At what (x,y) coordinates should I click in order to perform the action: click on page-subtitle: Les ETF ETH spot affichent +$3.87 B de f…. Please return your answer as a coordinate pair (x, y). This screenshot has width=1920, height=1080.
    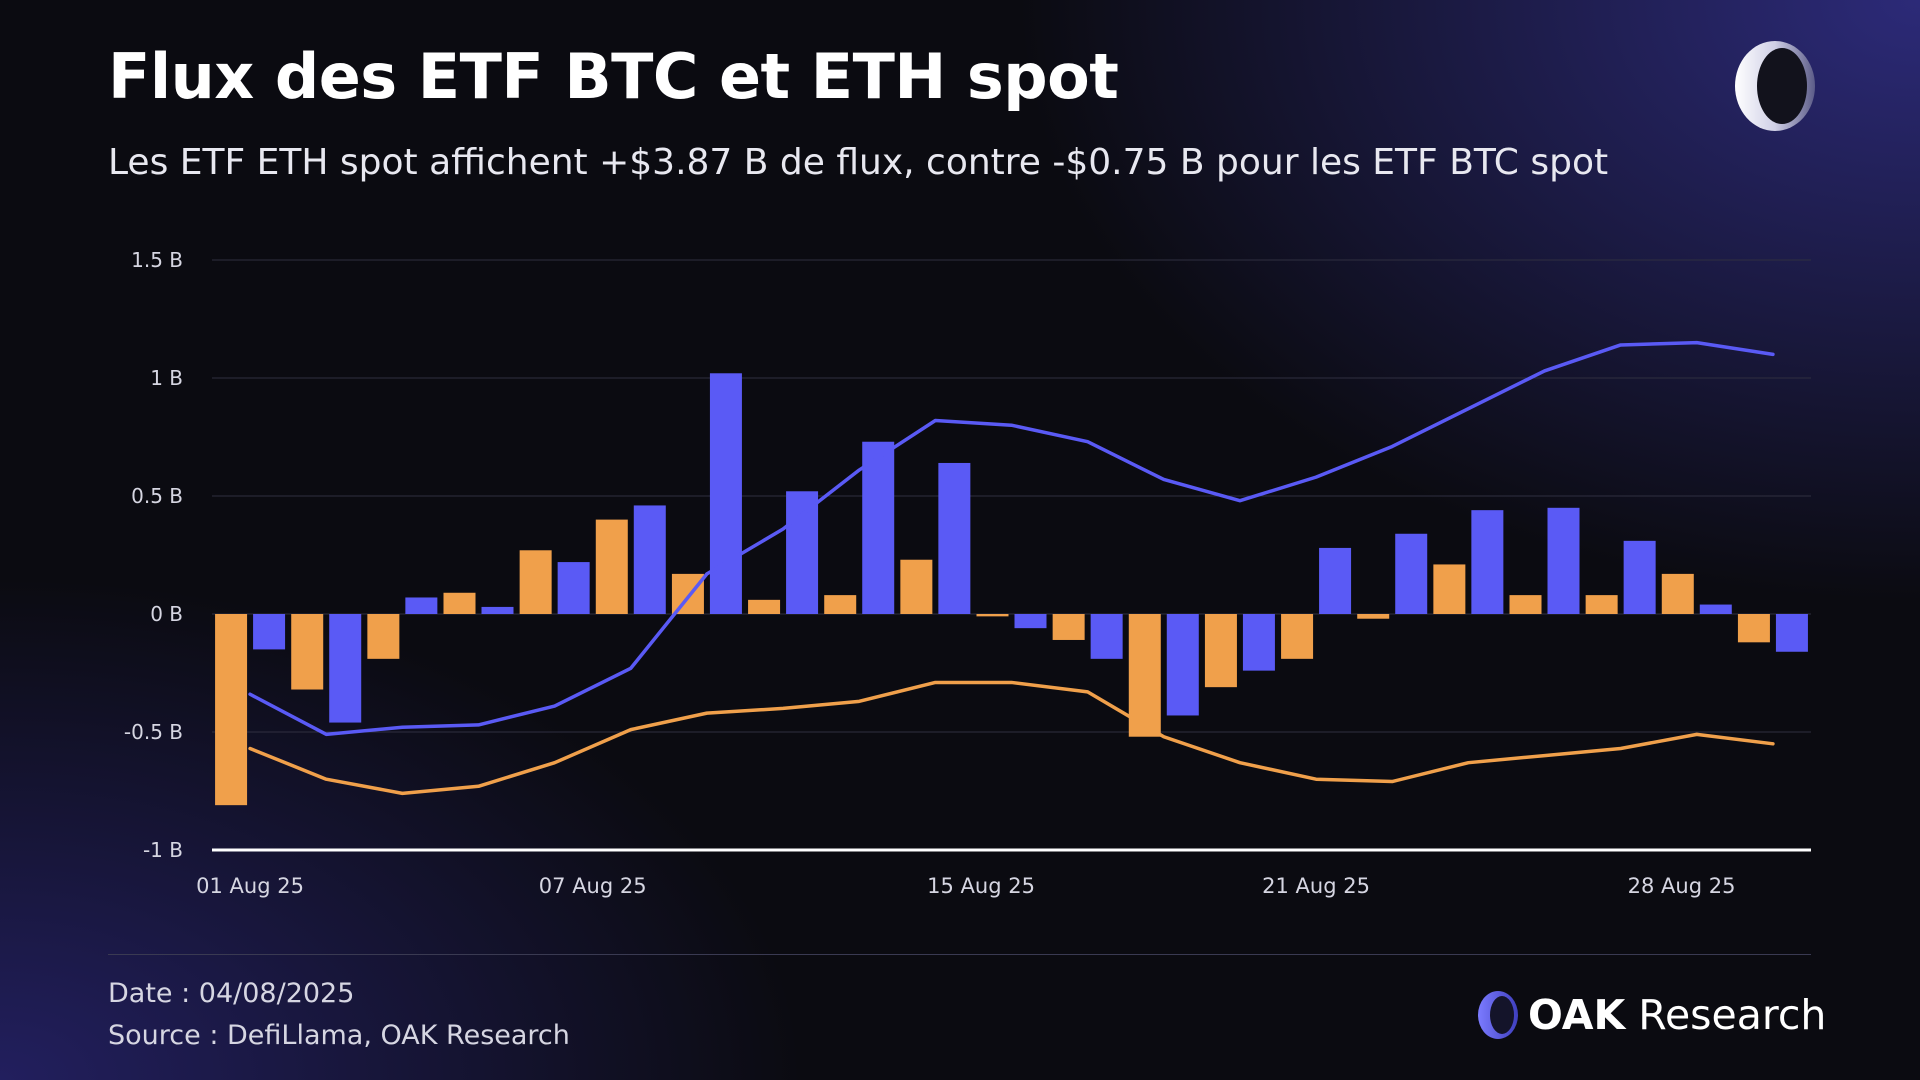
    Looking at the image, I should click on (858, 162).